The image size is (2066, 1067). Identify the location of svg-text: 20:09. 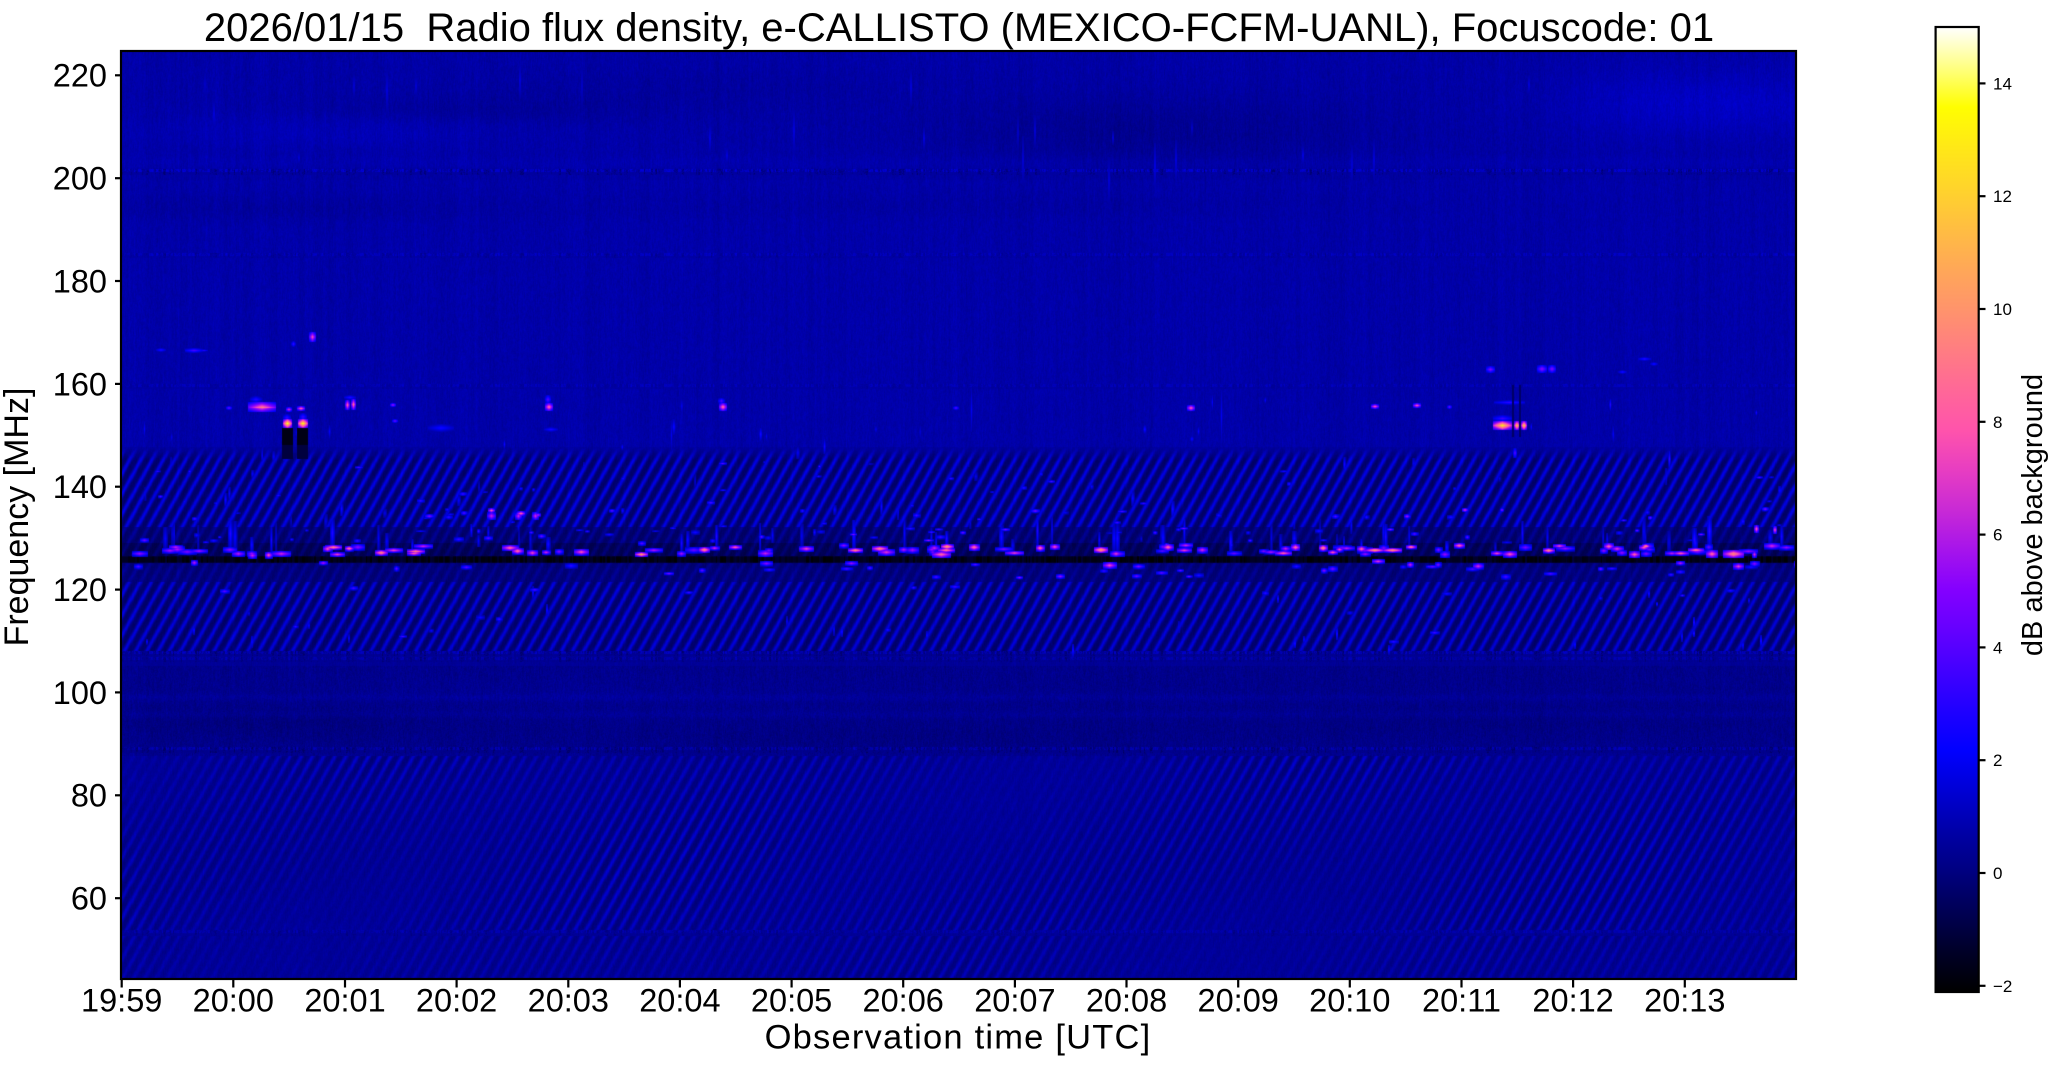
(1238, 1001).